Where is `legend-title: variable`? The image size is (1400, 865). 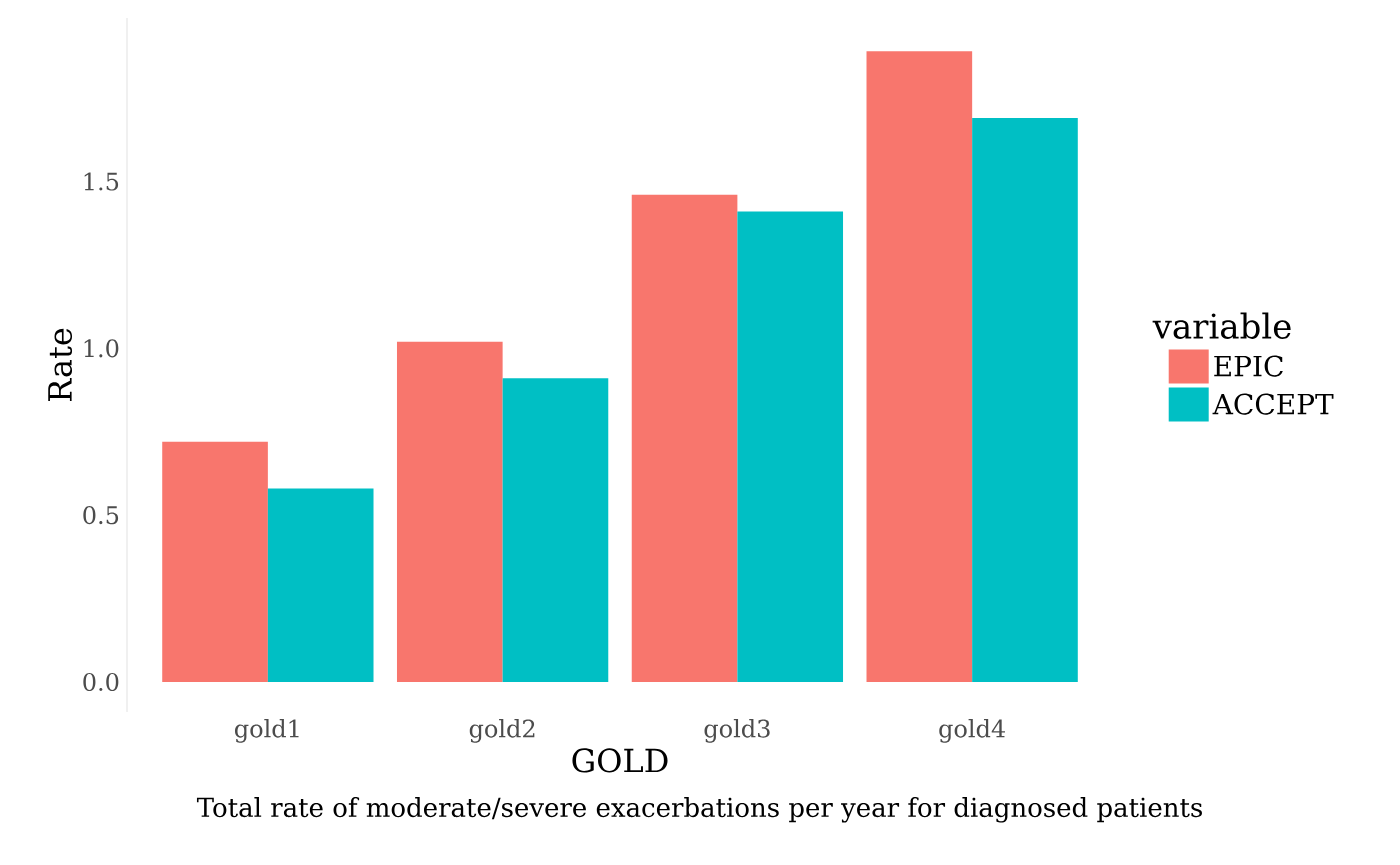 legend-title: variable is located at coordinates (1221, 325).